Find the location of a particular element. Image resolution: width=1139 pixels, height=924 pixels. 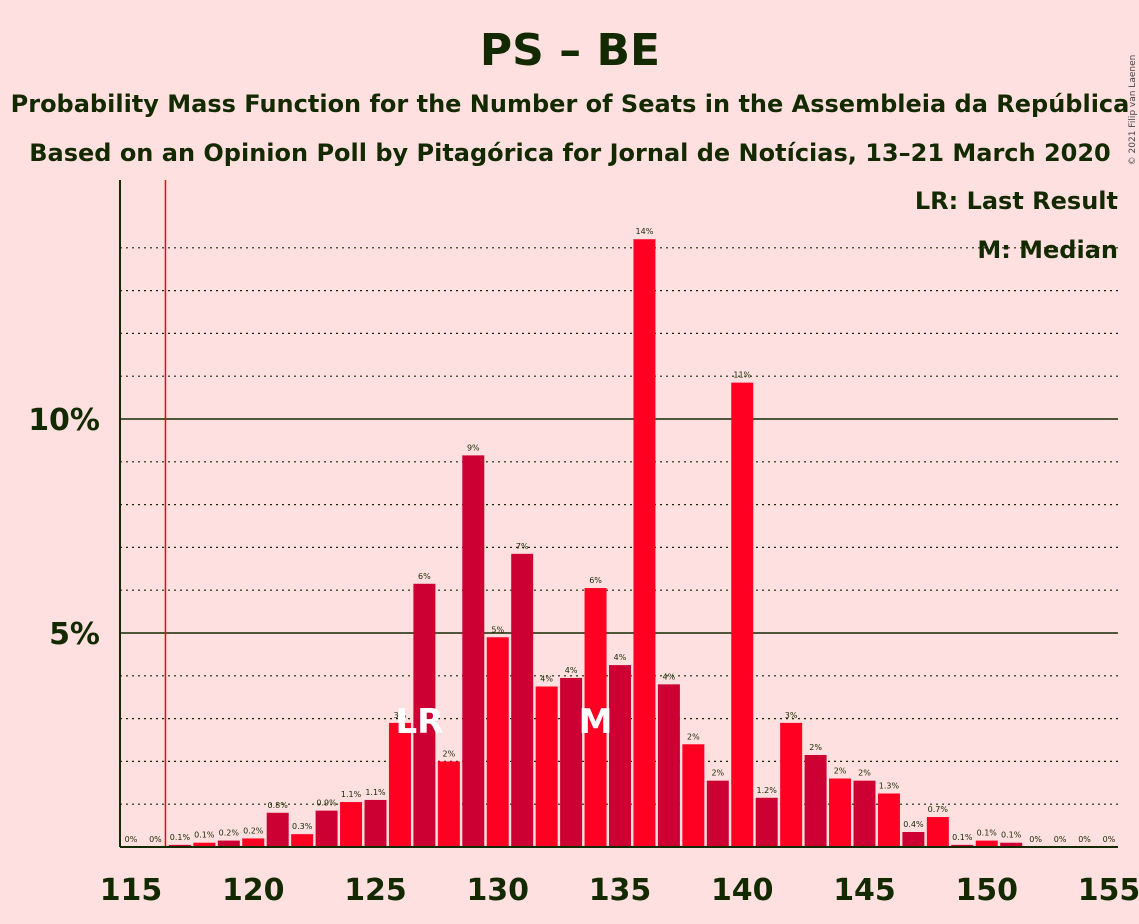

median-marker: M is located at coordinates (596, 722).